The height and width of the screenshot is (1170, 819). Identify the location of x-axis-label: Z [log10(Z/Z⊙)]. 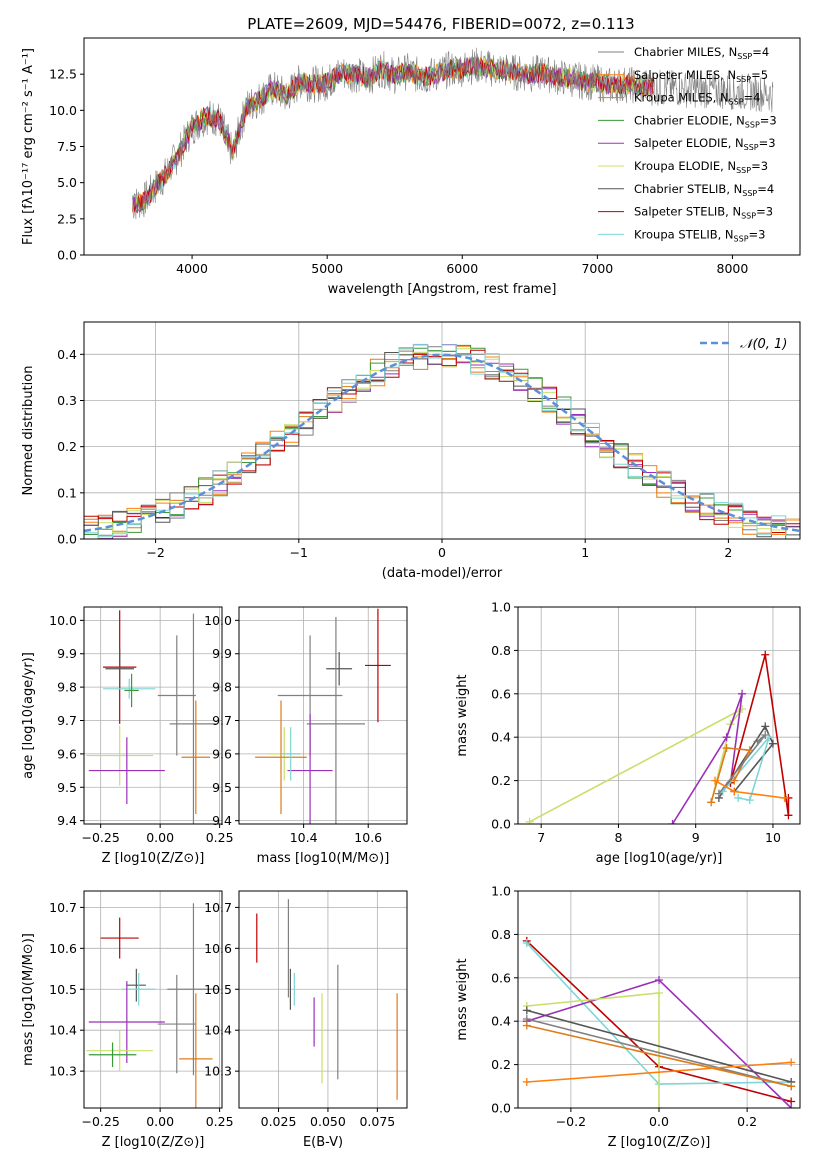
(659, 1142).